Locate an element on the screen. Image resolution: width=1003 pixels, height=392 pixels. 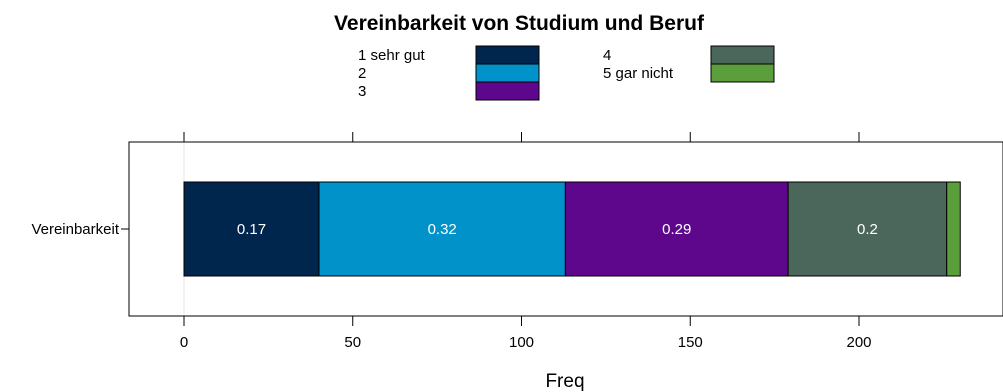
bar-data-label: 0.2 is located at coordinates (867, 229).